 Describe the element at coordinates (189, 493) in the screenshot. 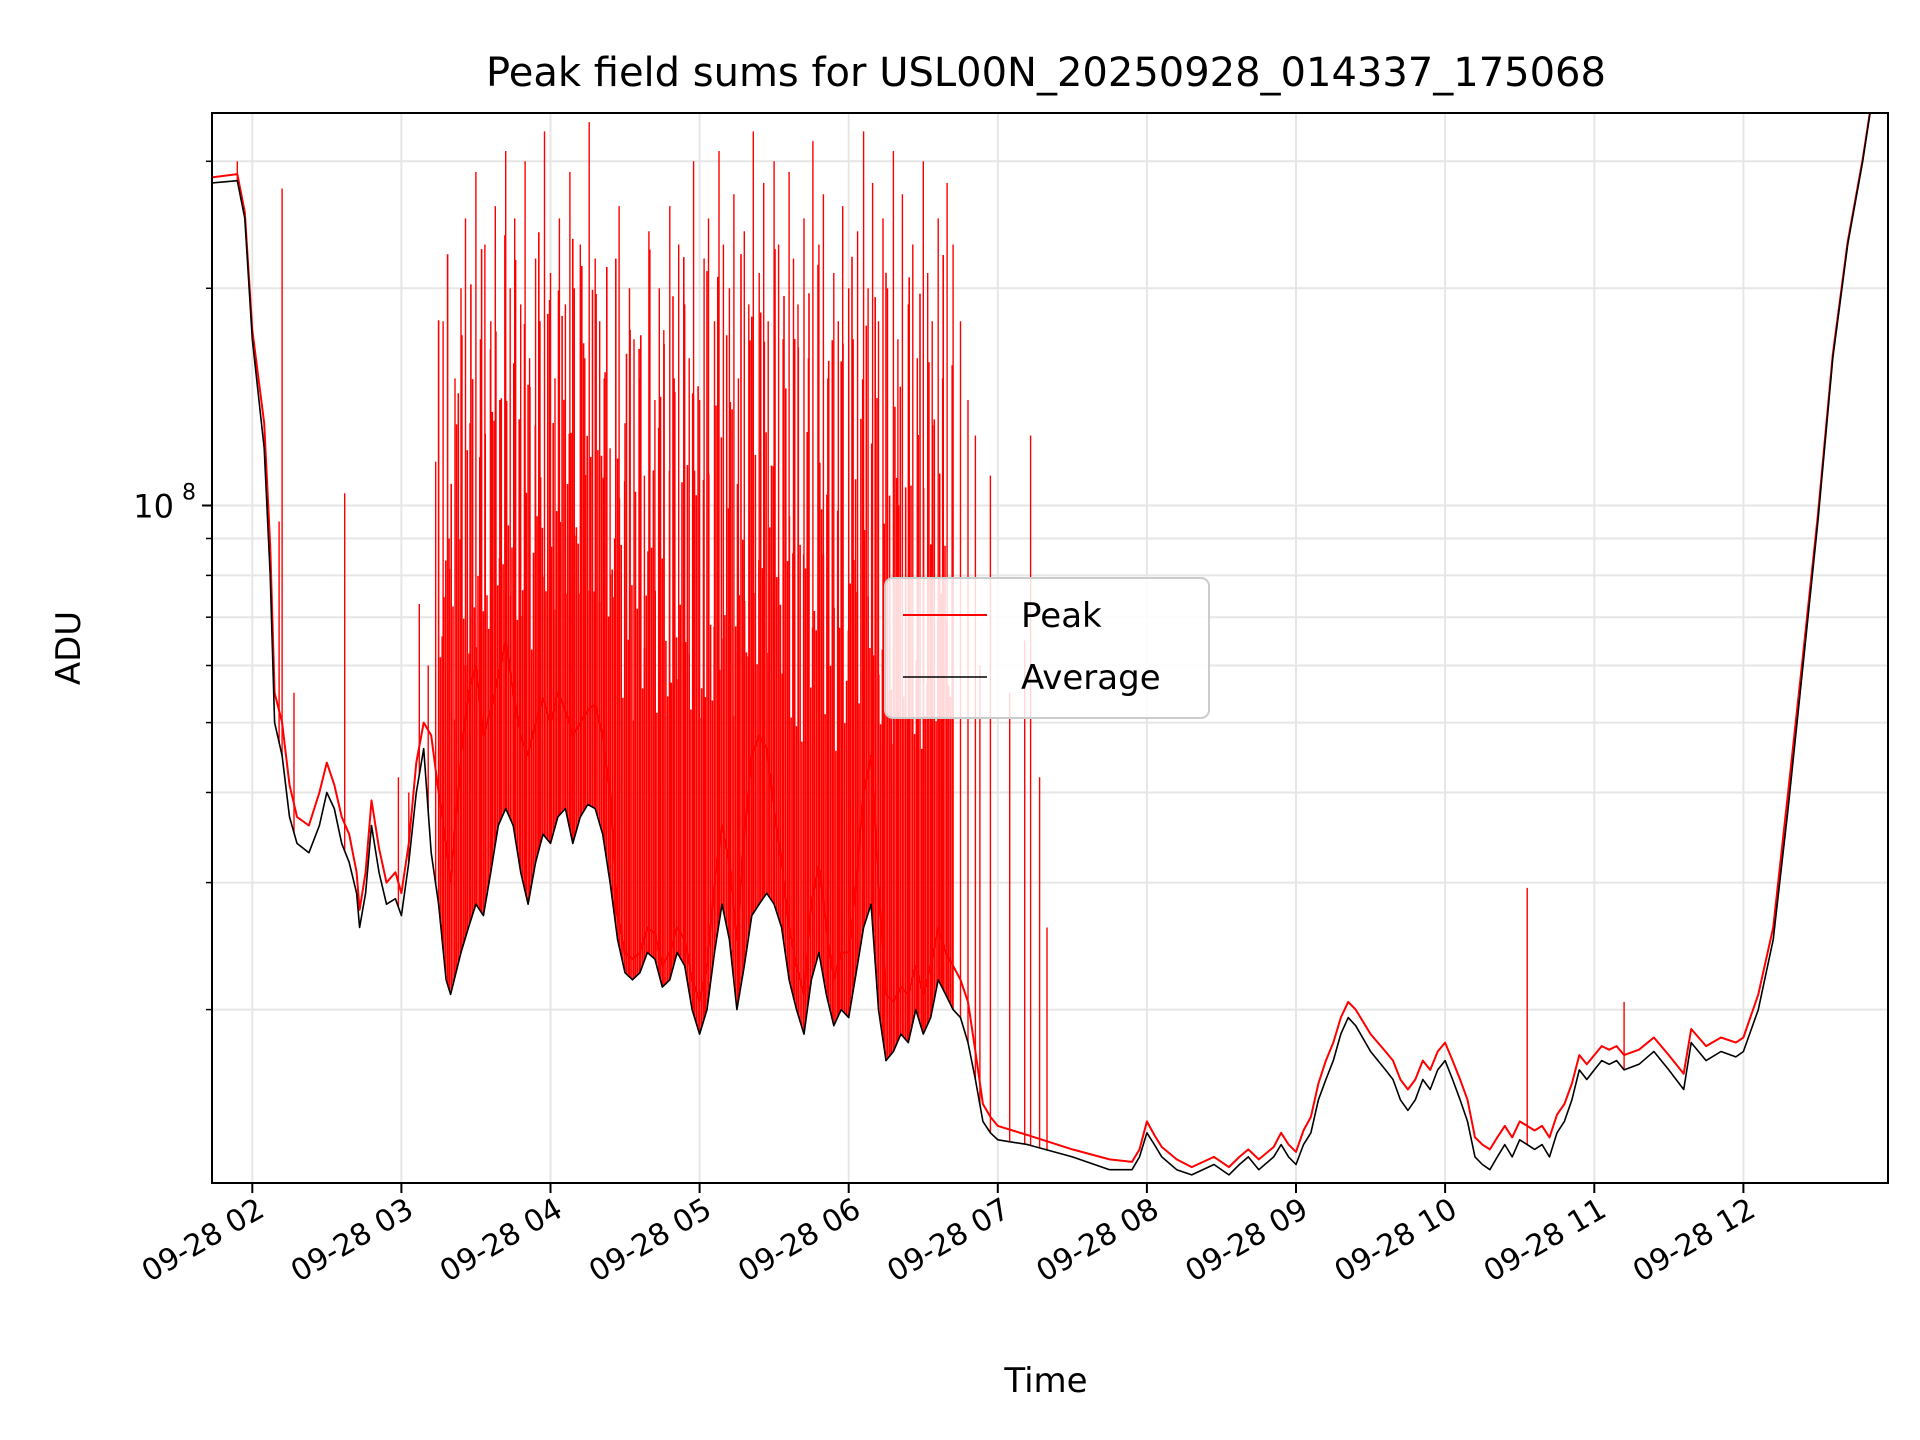

I see `y-tick-label-exponent: 8` at that location.